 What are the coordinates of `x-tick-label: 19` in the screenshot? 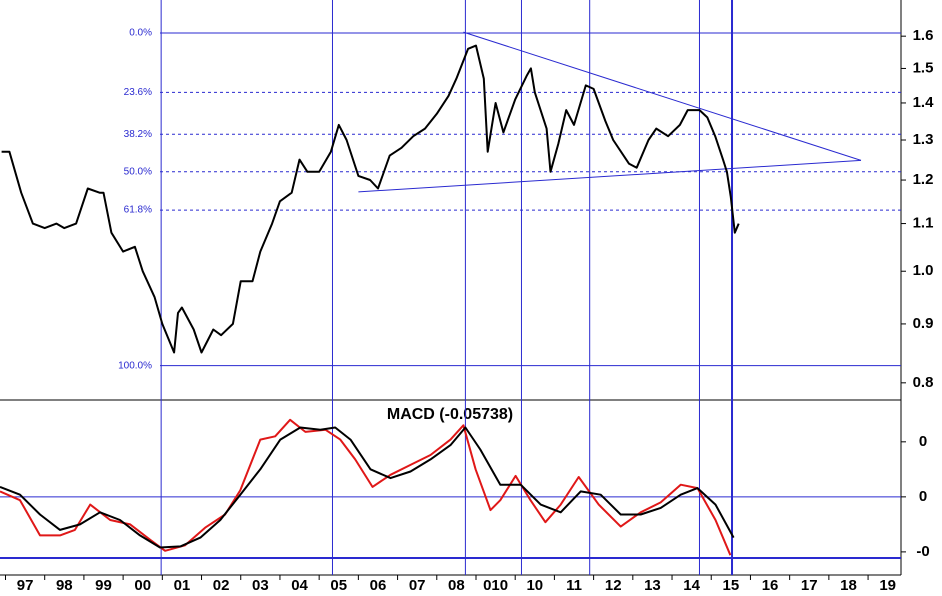 It's located at (887, 585).